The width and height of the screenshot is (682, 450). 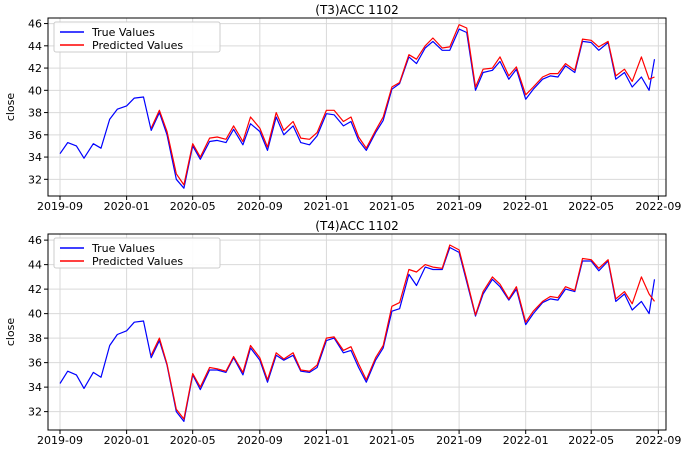 What do you see at coordinates (356, 226) in the screenshot?
I see `chart-title: (T4)ACC 1102` at bounding box center [356, 226].